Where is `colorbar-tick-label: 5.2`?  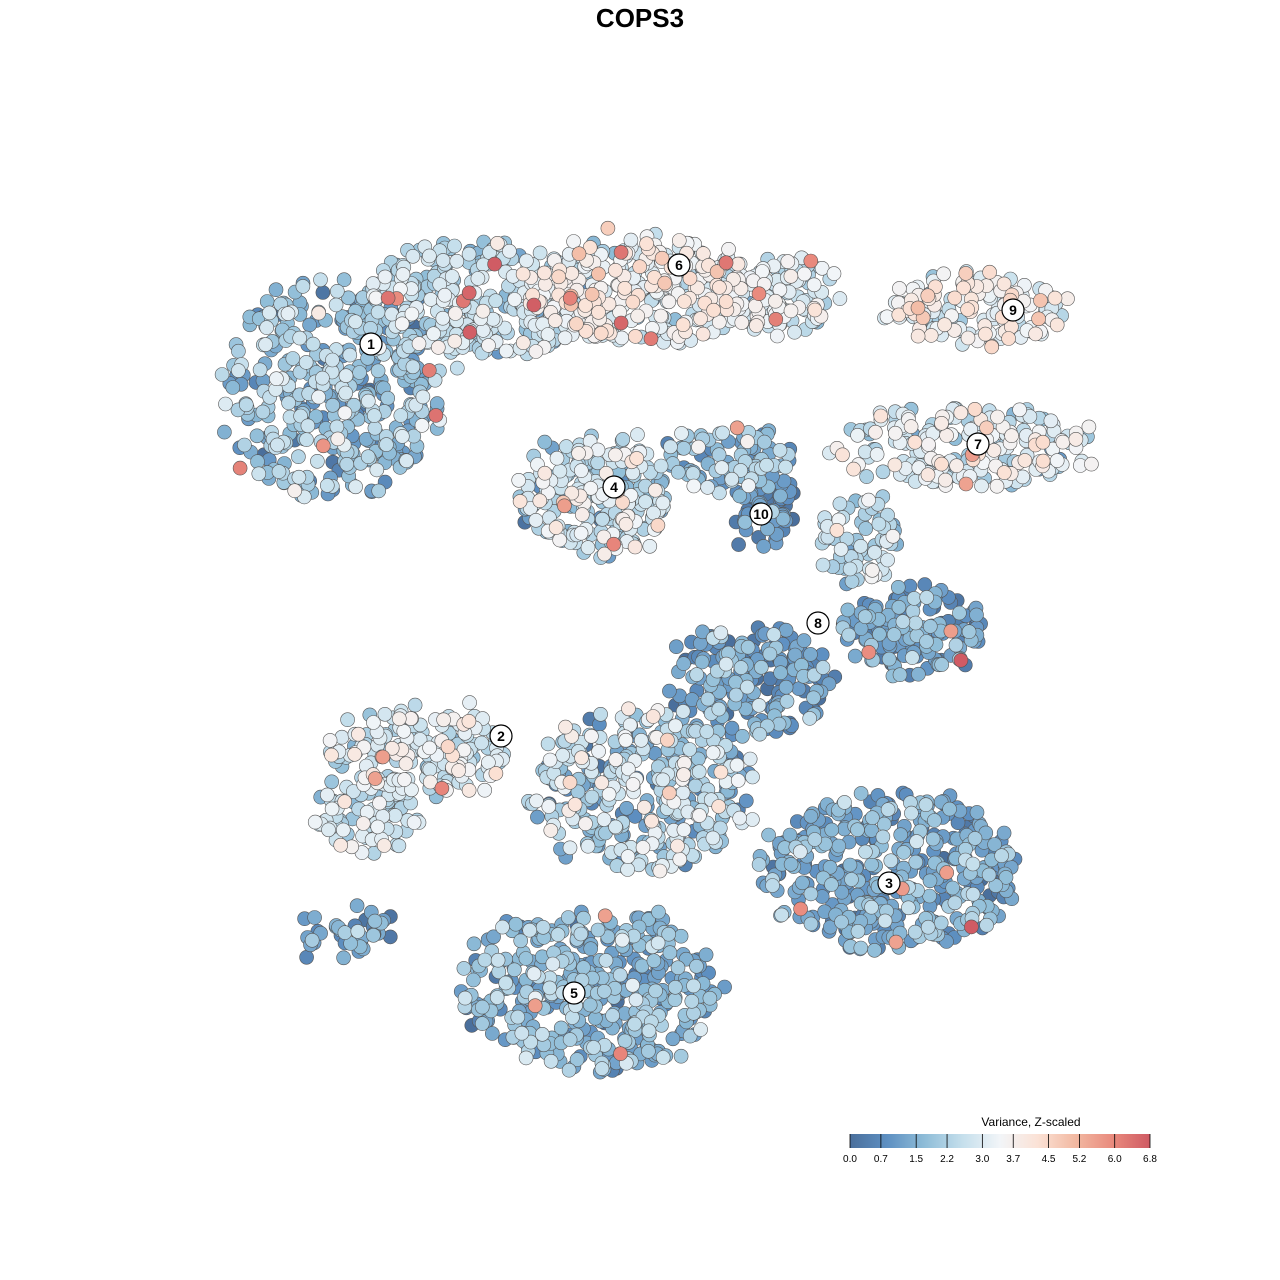 colorbar-tick-label: 5.2 is located at coordinates (1079, 1159).